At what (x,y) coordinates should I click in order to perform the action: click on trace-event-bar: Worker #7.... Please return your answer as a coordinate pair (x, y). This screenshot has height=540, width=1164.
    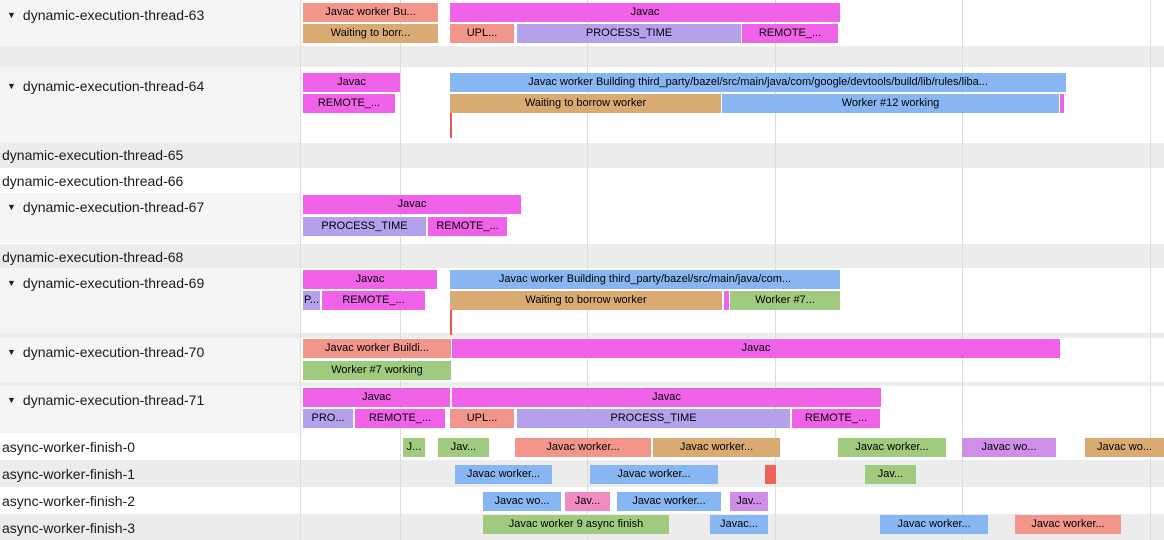
    Looking at the image, I should click on (785, 300).